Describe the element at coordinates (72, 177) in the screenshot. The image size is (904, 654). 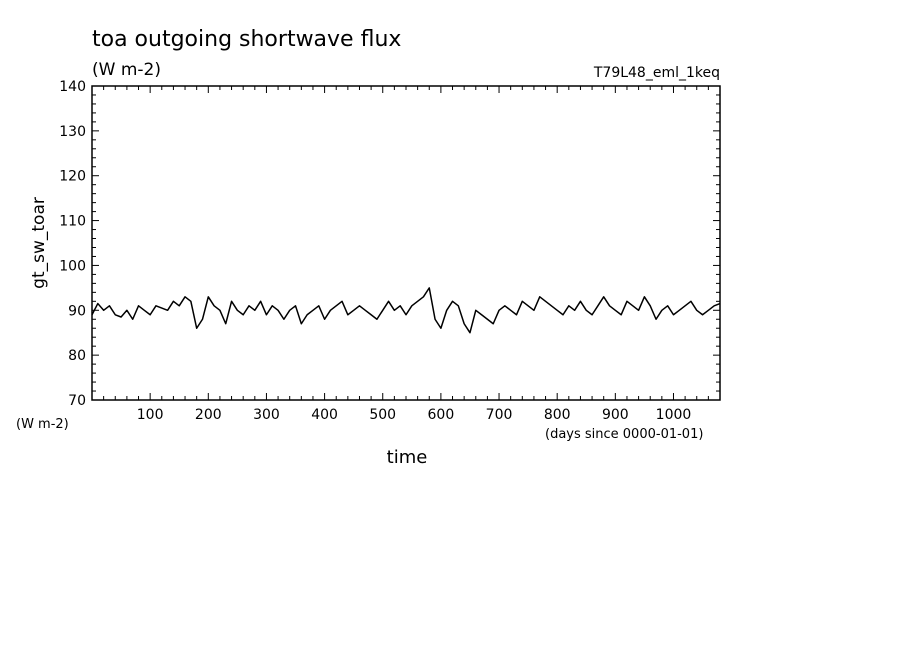
I see `y-tick-label: 120` at that location.